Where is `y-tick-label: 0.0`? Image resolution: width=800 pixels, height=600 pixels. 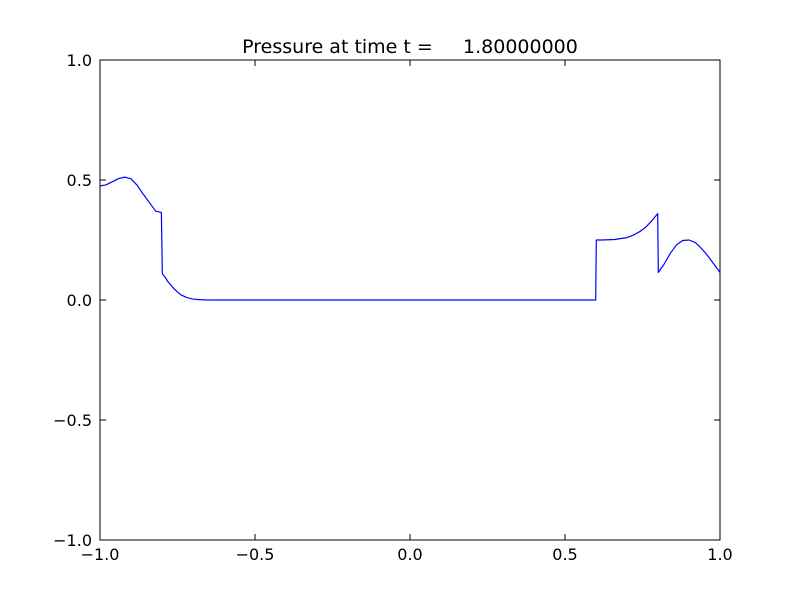
y-tick-label: 0.0 is located at coordinates (79, 300).